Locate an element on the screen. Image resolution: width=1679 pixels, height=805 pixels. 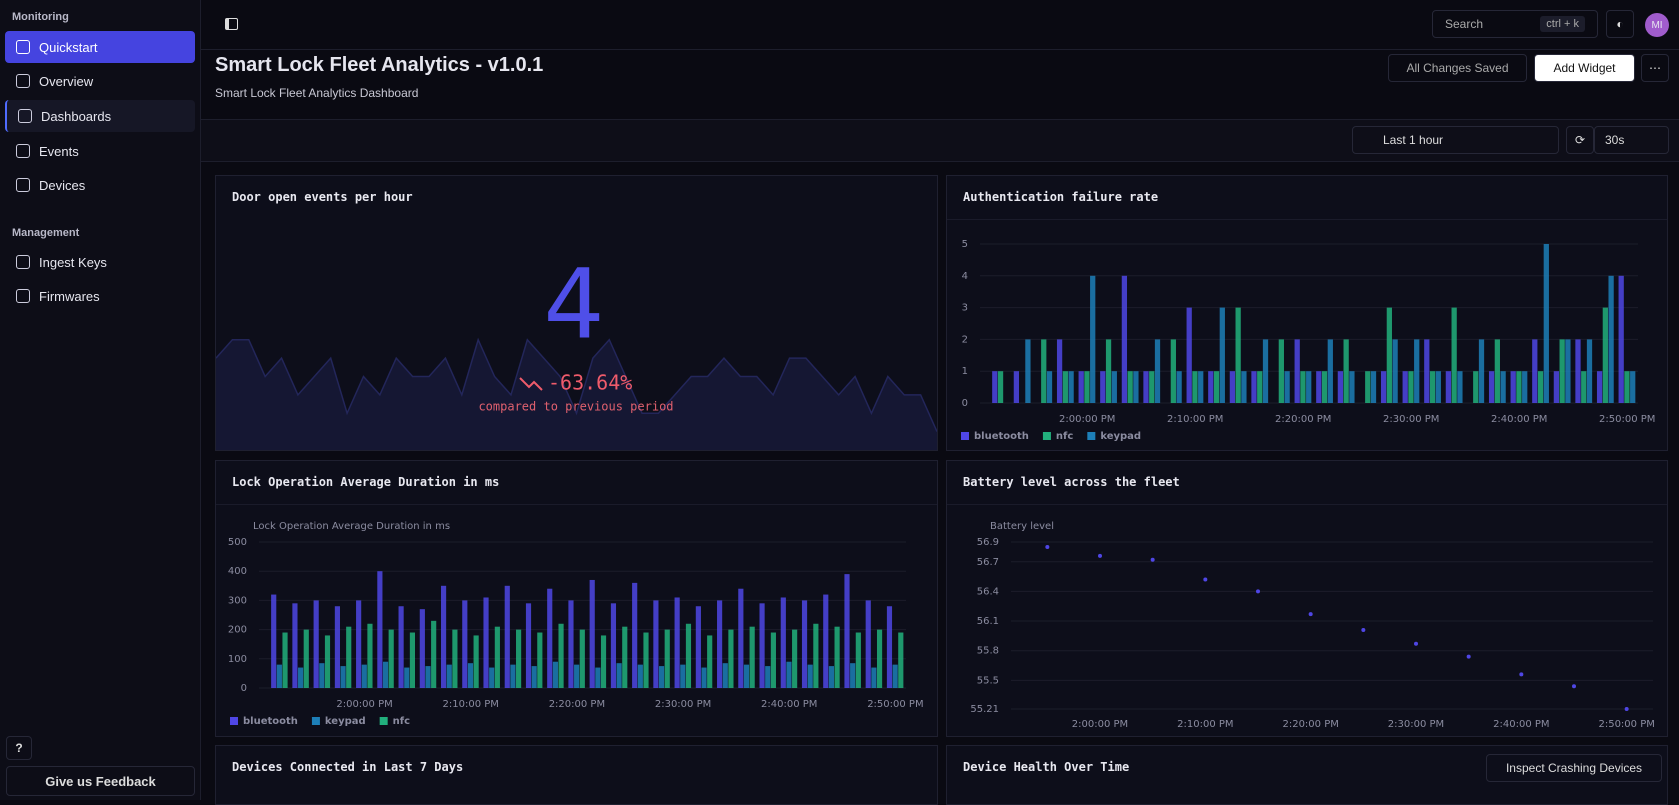
more-button: ⋯ is located at coordinates (1655, 68).